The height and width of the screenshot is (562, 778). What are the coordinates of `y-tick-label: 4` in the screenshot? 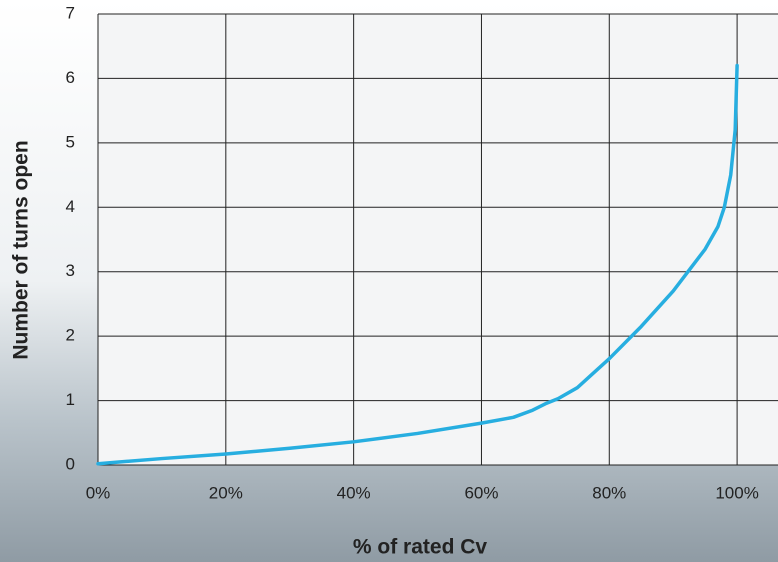 It's located at (70, 206).